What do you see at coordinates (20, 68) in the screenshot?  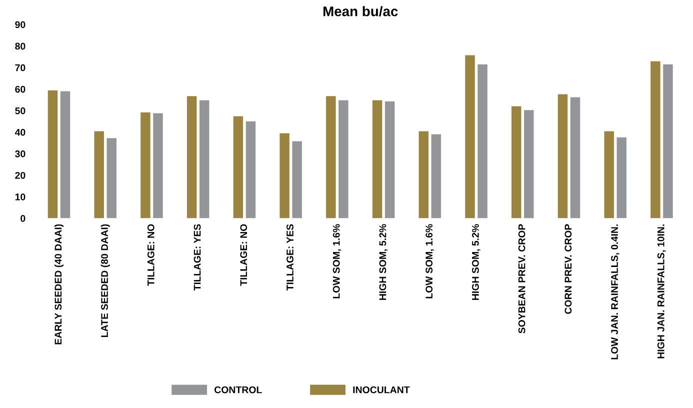 I see `y-tick-label: 70` at bounding box center [20, 68].